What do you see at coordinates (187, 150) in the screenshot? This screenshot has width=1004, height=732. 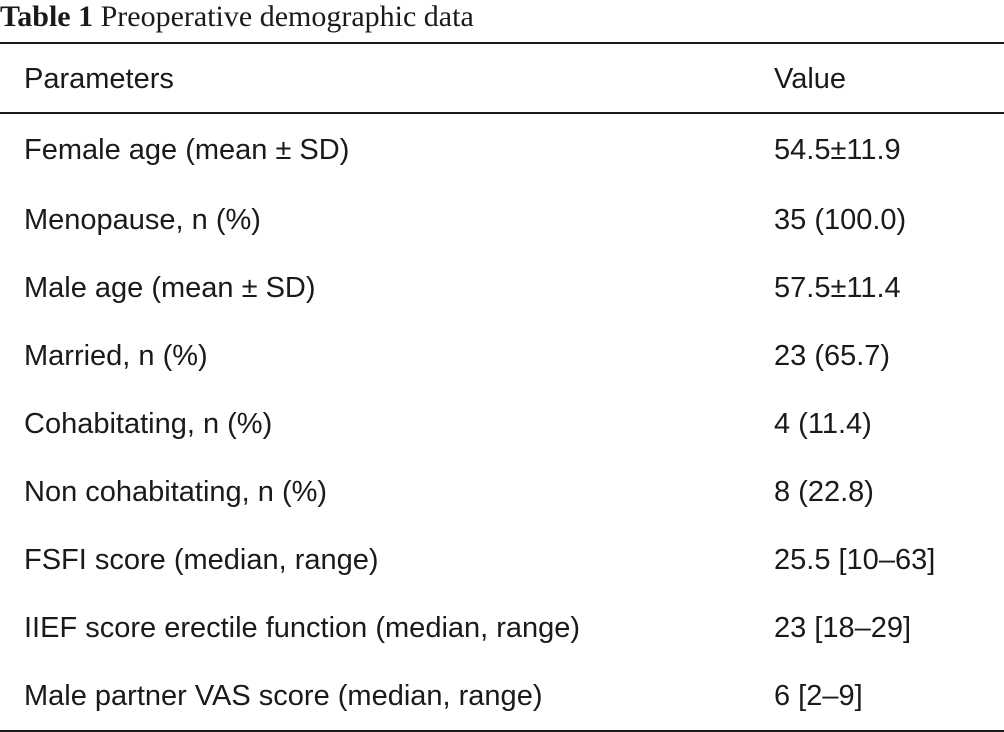 I see `parameter-cell: Female age (mean ± SD)` at bounding box center [187, 150].